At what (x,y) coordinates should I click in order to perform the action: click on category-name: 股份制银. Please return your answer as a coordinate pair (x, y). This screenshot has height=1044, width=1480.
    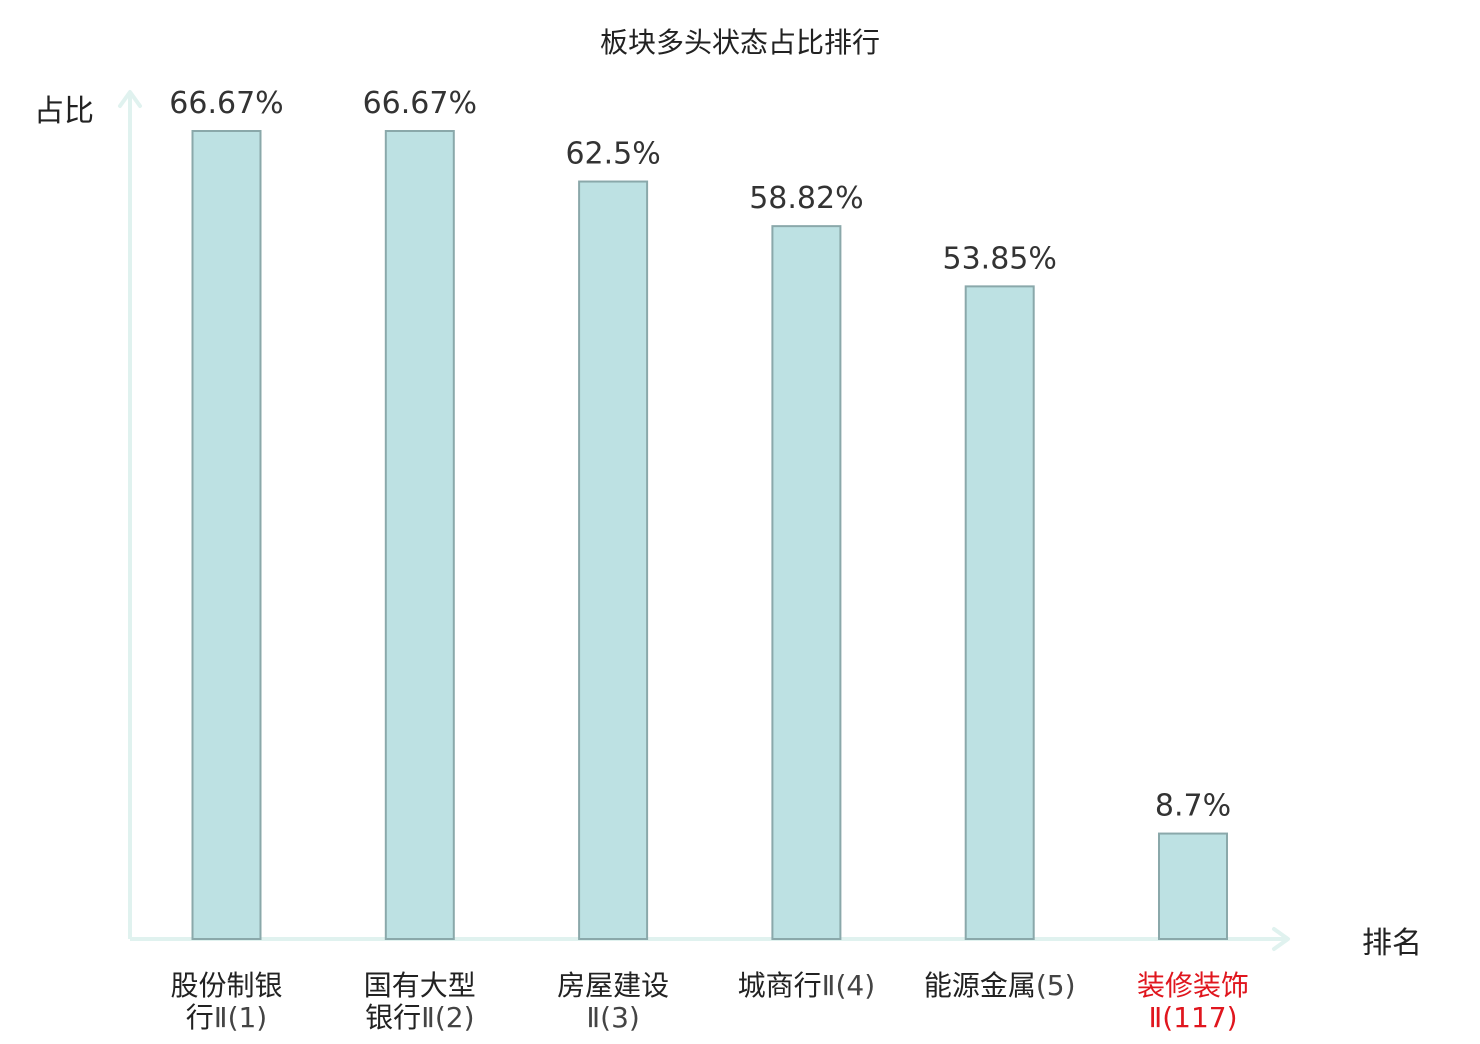
    Looking at the image, I should click on (226, 985).